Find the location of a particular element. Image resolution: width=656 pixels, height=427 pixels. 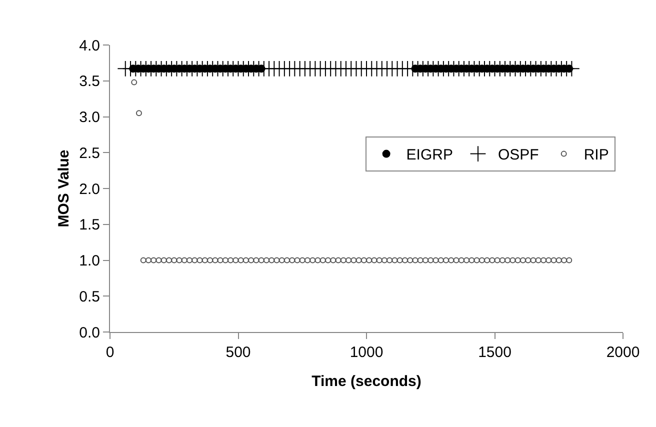

legend-label: RIP is located at coordinates (596, 155).